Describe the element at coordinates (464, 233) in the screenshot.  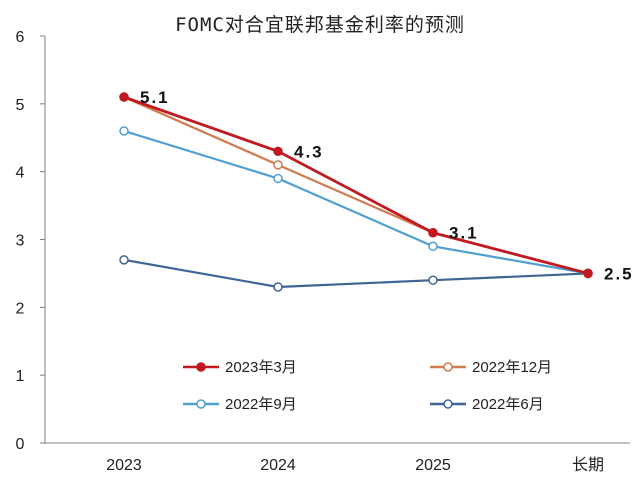
I see `data-label: 3.1` at that location.